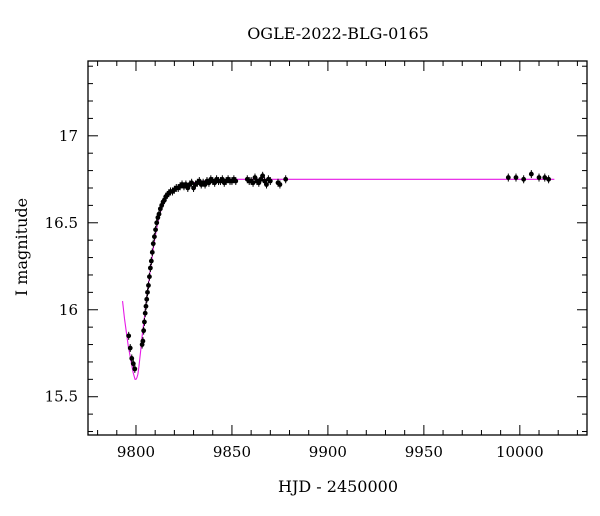 The image size is (600, 516). Describe the element at coordinates (338, 486) in the screenshot. I see `x-axis-label: HJD - 2450000` at that location.